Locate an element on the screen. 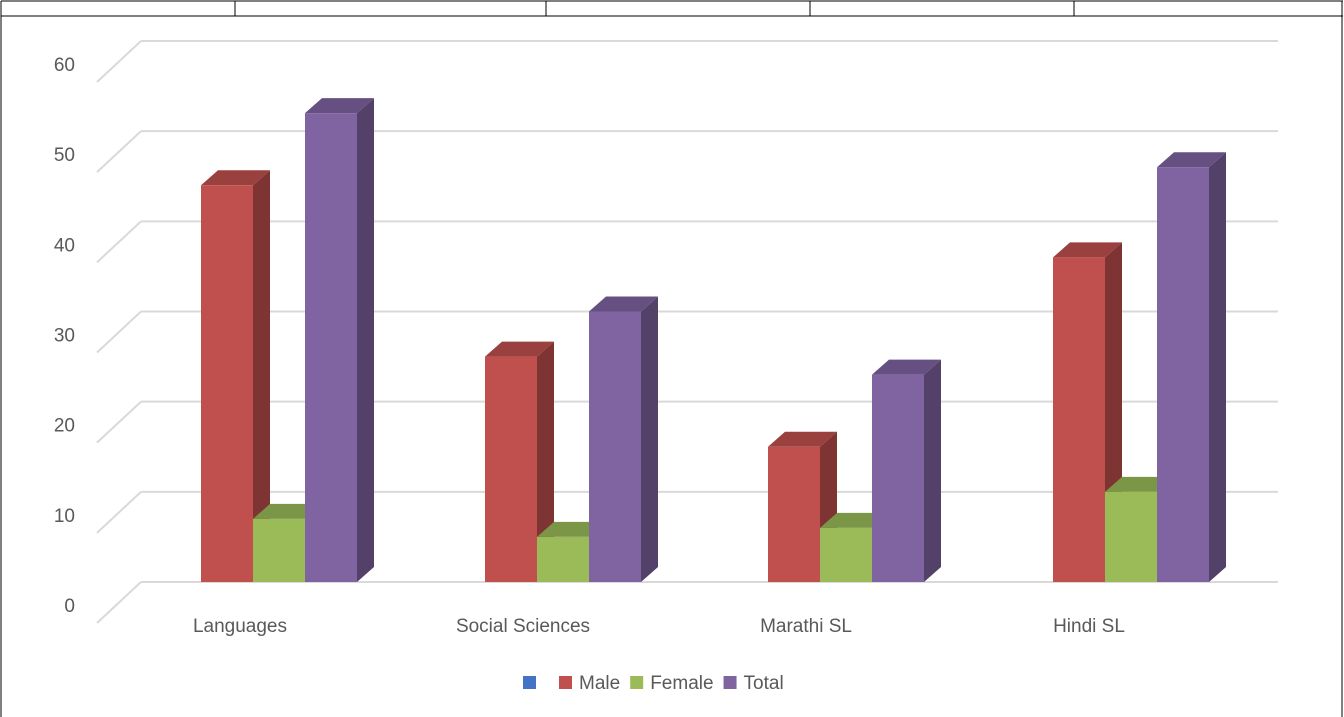  legend-label: Total is located at coordinates (764, 683).